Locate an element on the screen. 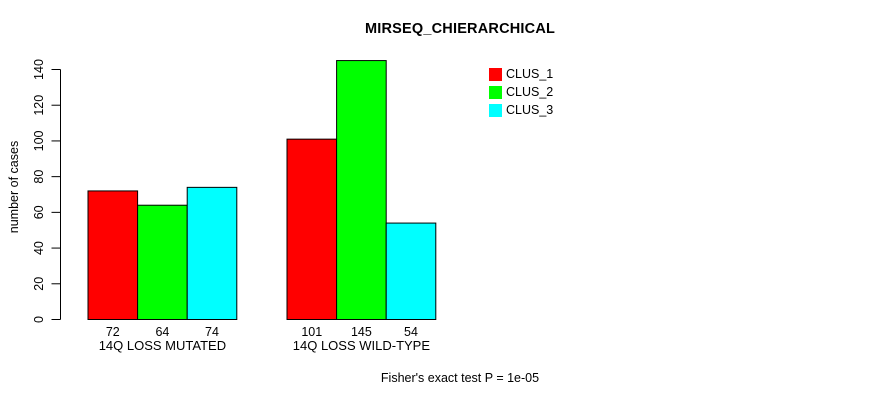 The height and width of the screenshot is (400, 890). y-axis-tick-label: 60 is located at coordinates (39, 212).